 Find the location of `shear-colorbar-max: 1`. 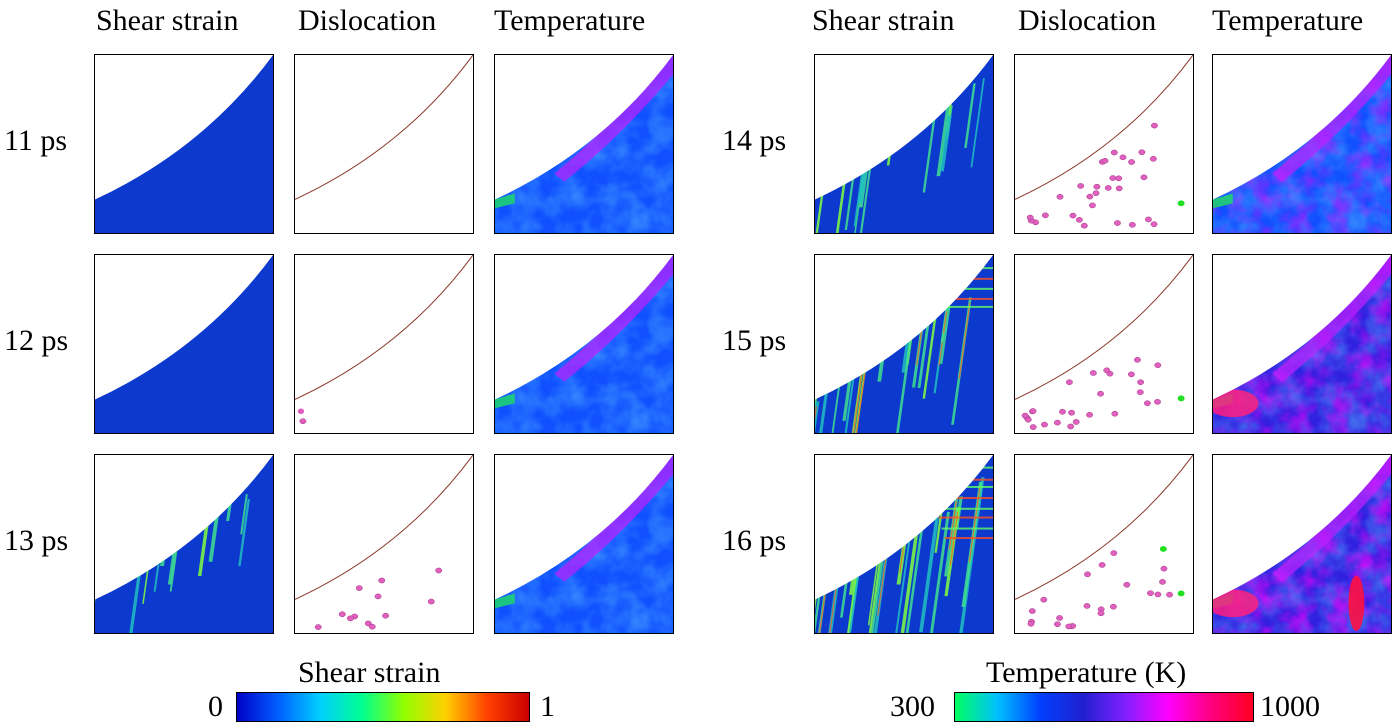

shear-colorbar-max: 1 is located at coordinates (547, 706).